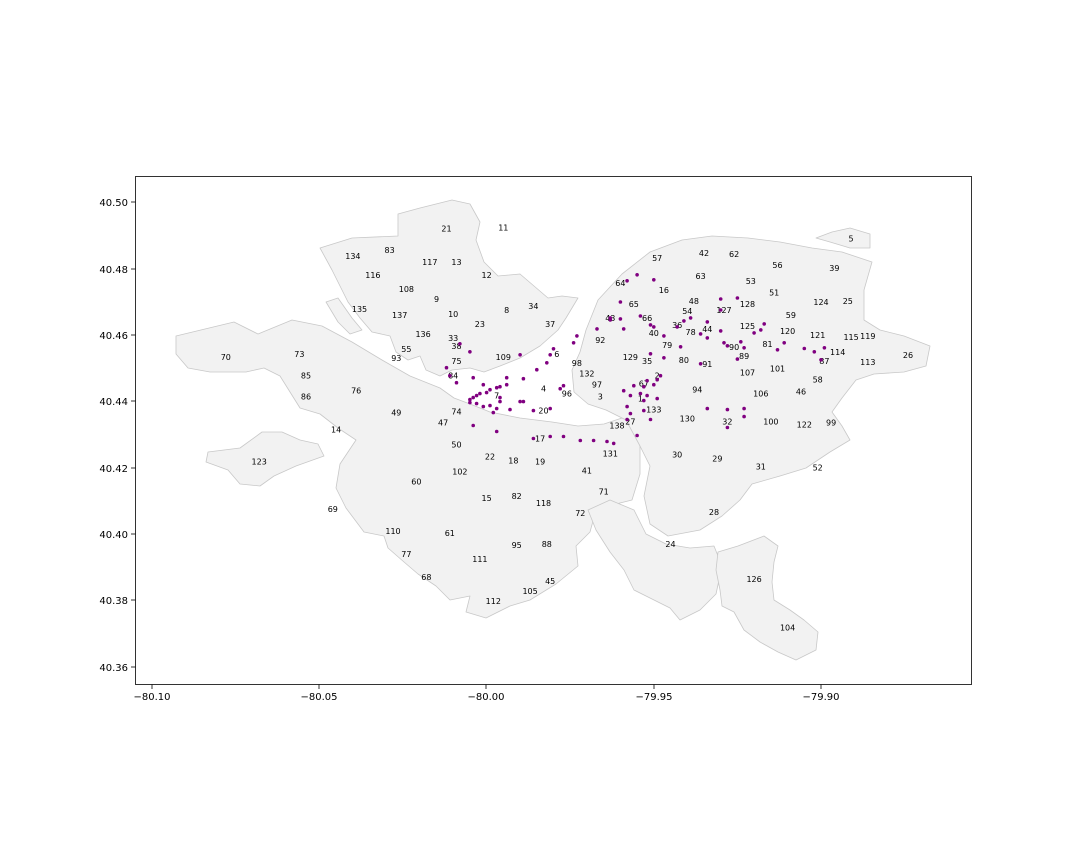 Image resolution: width=1080 pixels, height=864 pixels. What do you see at coordinates (610, 453) in the screenshot?
I see `region-label: 131` at bounding box center [610, 453].